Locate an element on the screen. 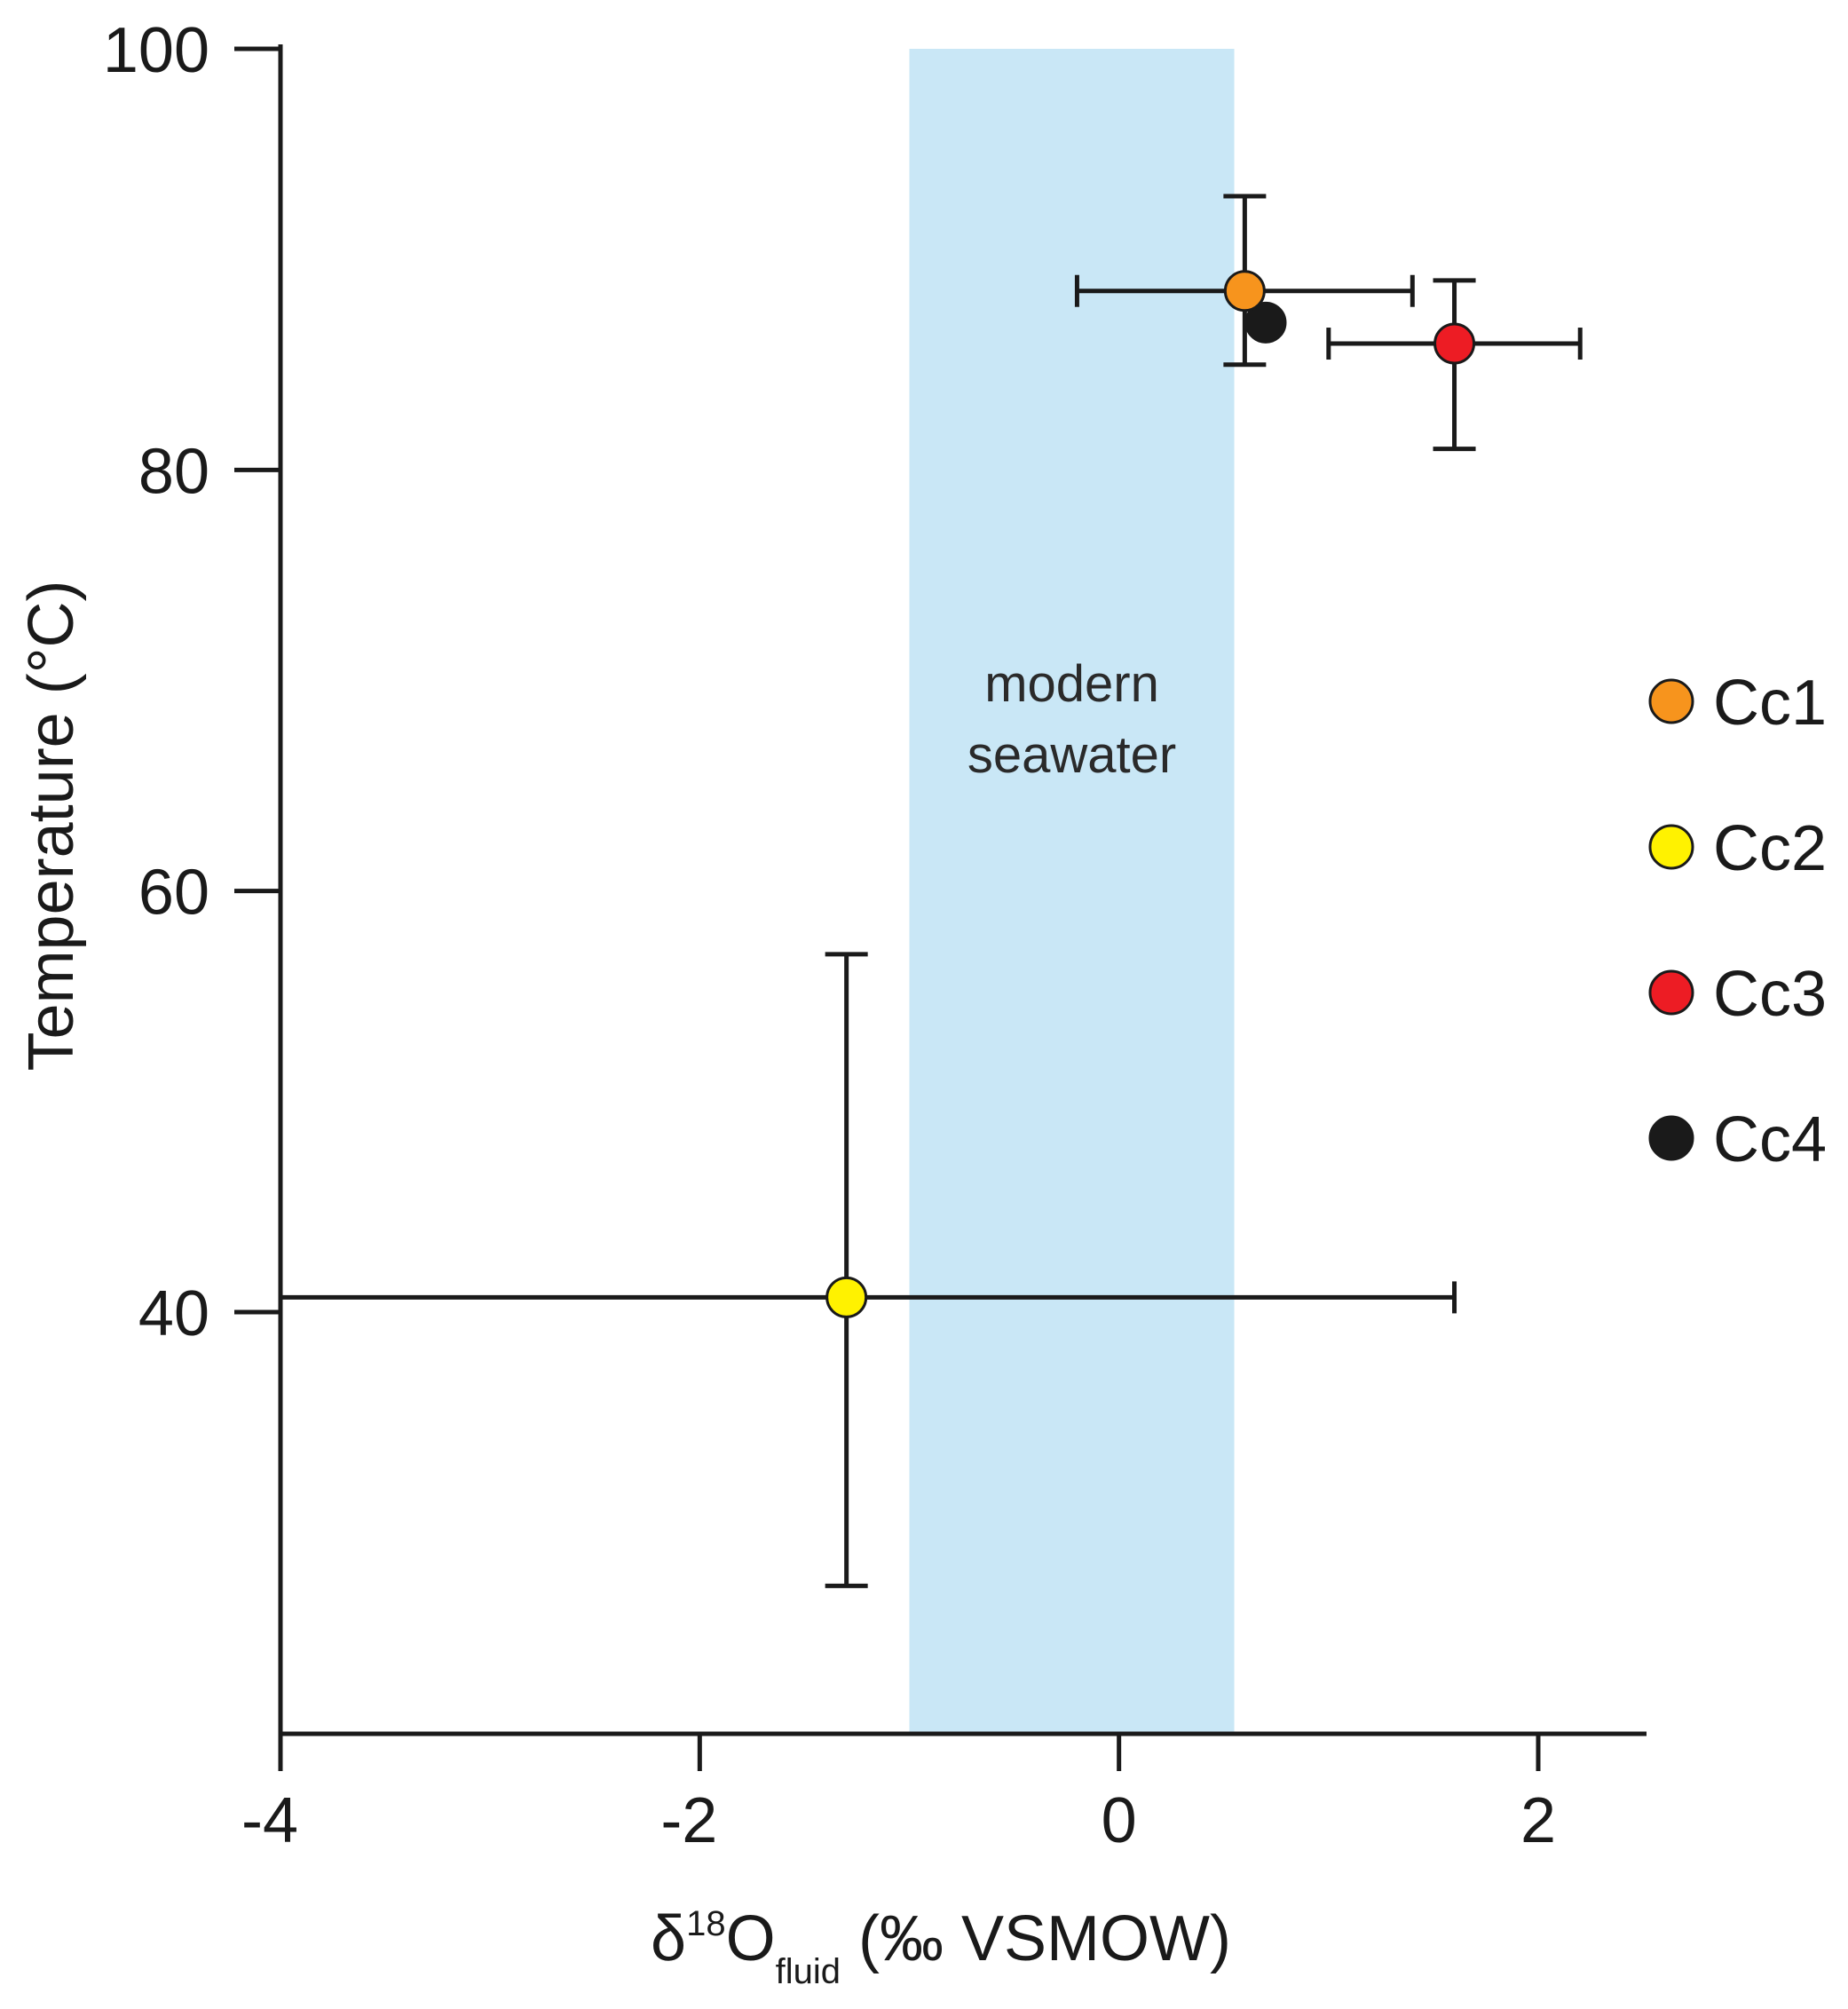 The height and width of the screenshot is (2009, 1848). legend-marker-Cc2 is located at coordinates (1671, 847).